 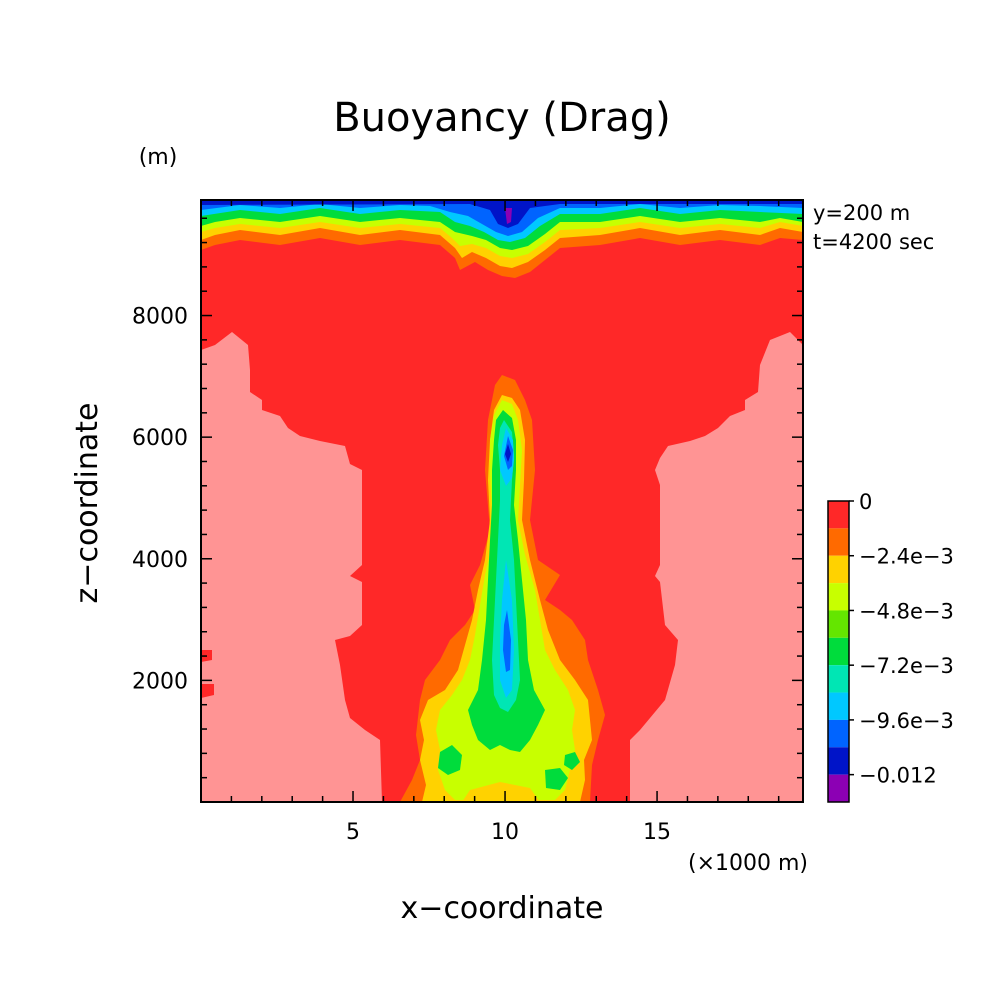 I want to click on colorbar-label: −9.6e−3, so click(x=906, y=721).